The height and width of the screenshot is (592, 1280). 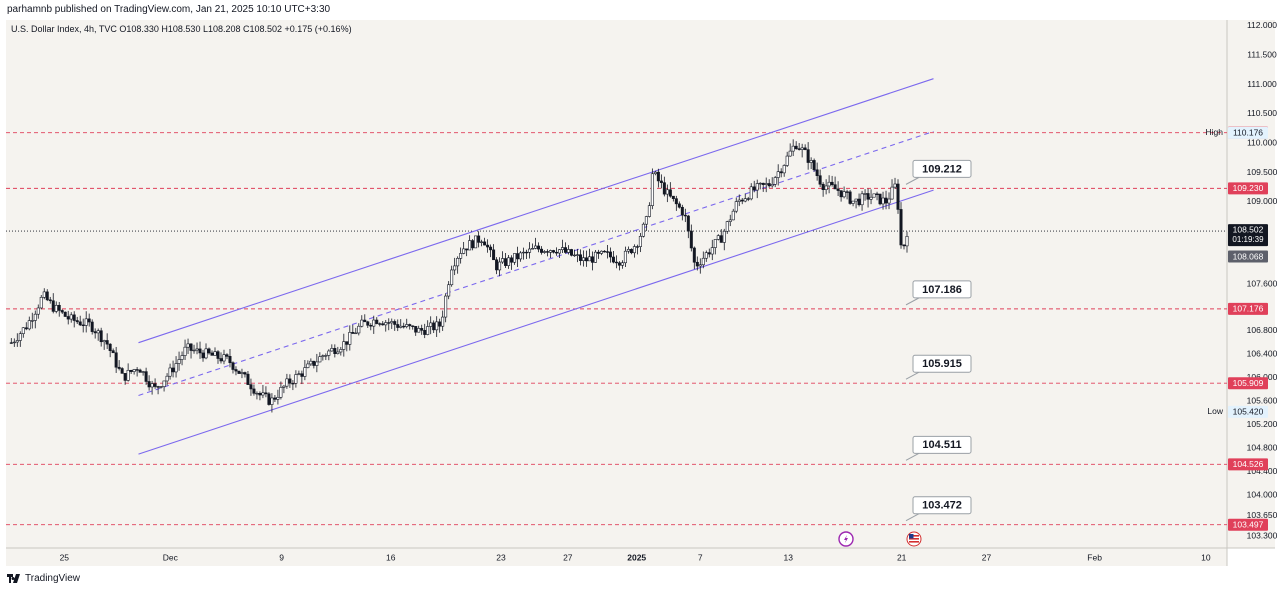 I want to click on tradingview-logo: TradingView, so click(x=43, y=578).